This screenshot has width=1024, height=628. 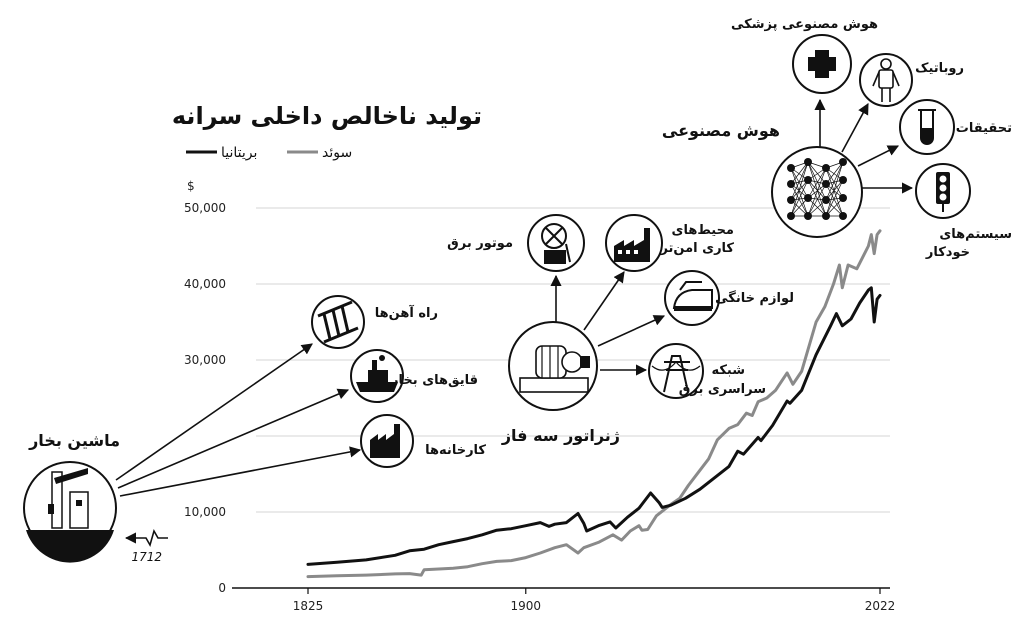 I want to click on label-grid-2: سراسری برق, so click(x=722, y=389).